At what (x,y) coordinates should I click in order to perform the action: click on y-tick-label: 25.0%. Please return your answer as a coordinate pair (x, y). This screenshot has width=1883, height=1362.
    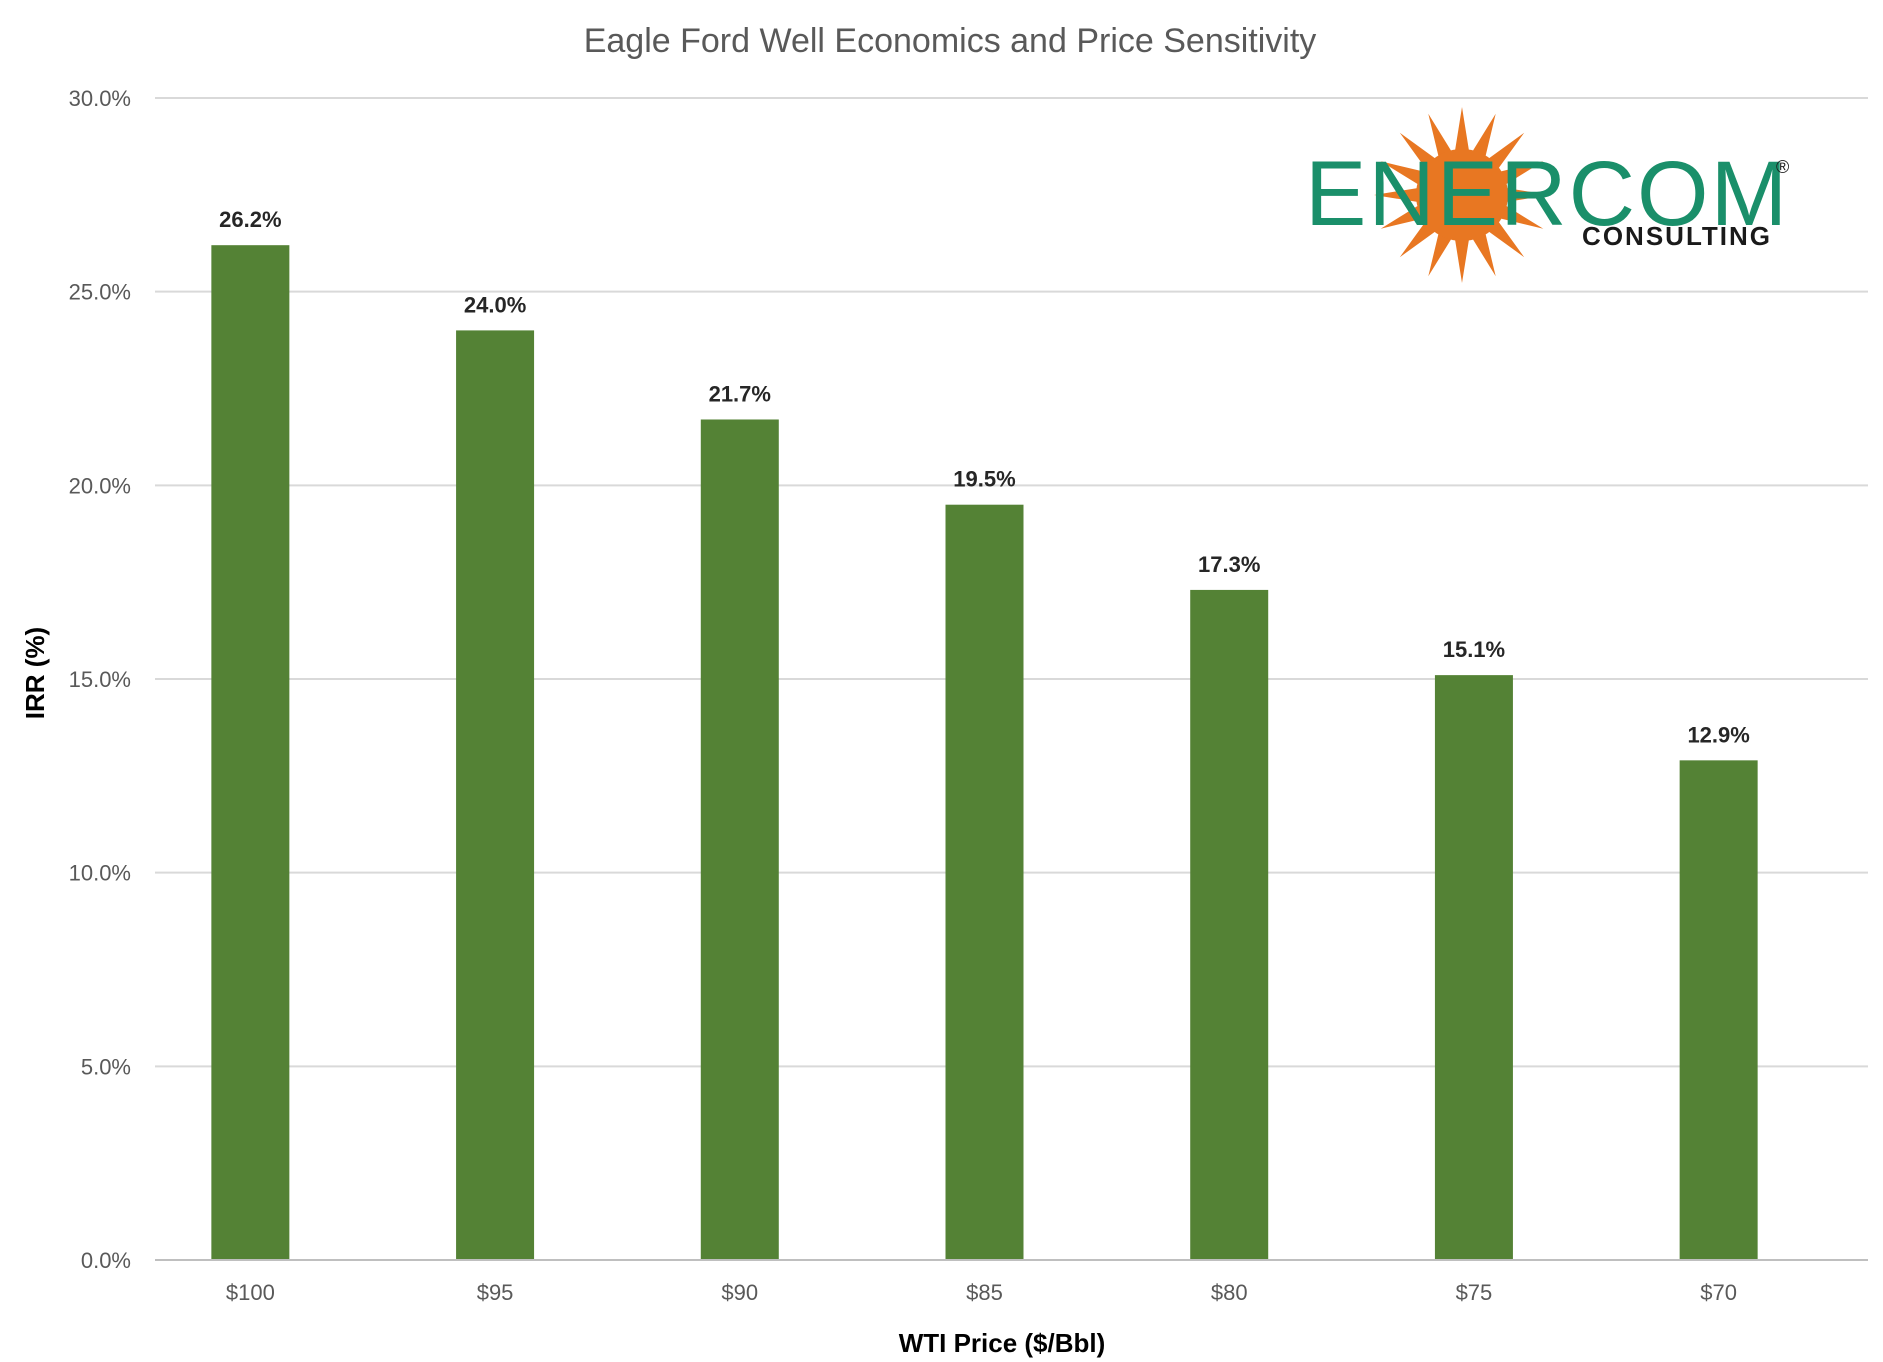
    Looking at the image, I should click on (100, 292).